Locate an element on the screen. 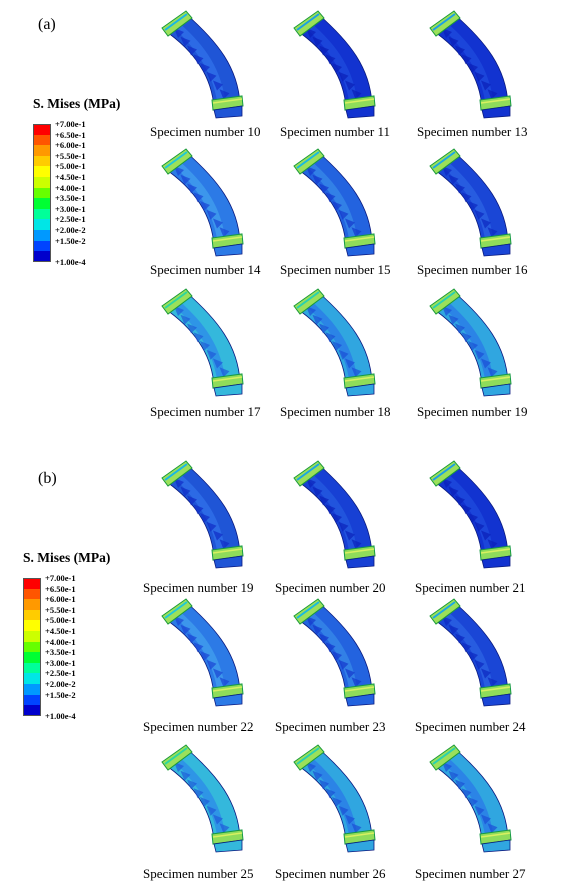 The image size is (582, 891). specimen-caption: Specimen number 21 is located at coordinates (470, 587).